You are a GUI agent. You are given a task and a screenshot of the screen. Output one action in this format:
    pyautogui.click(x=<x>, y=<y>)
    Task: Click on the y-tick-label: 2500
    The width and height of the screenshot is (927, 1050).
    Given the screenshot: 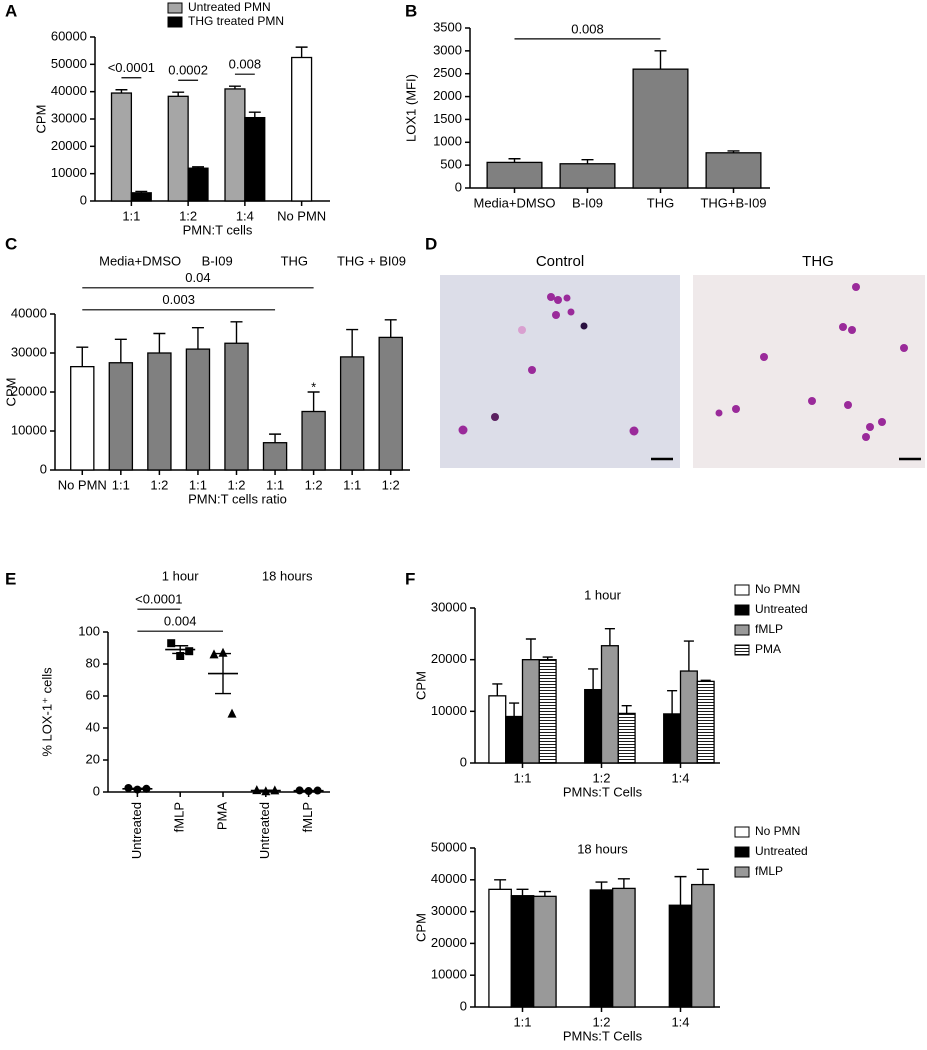 What is the action you would take?
    pyautogui.click(x=447, y=72)
    